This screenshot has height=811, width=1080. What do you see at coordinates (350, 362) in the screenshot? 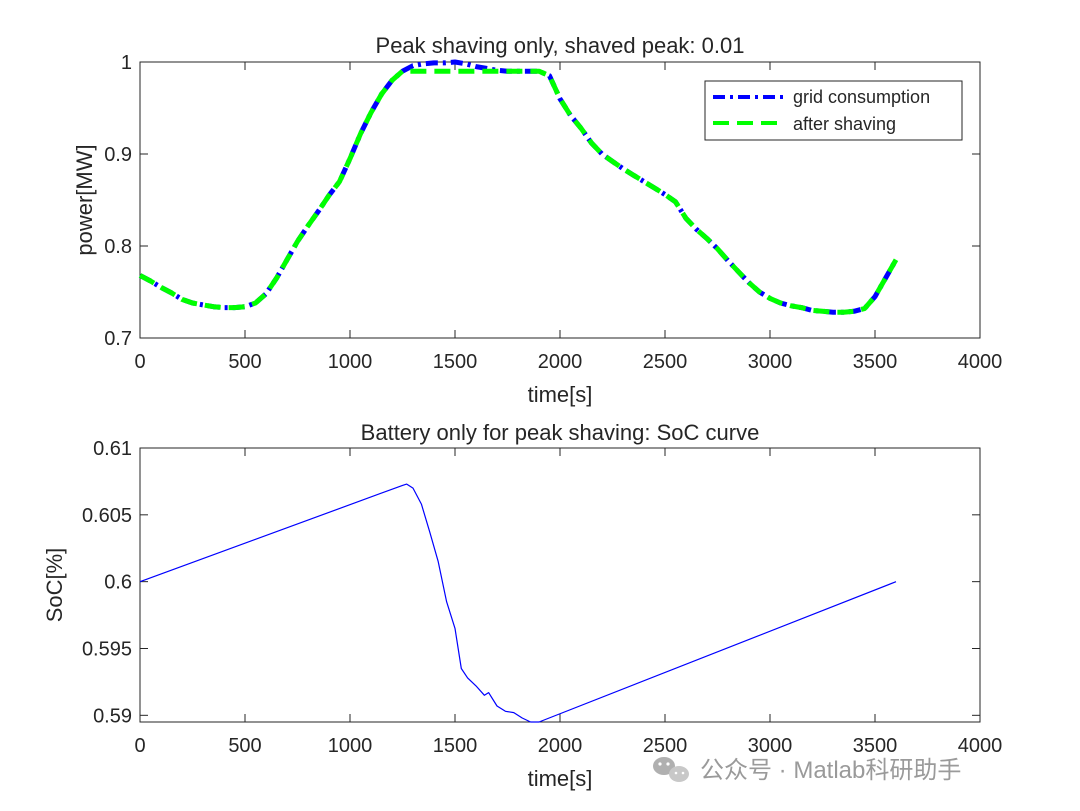
I see `power-x-tick-label: 1000` at bounding box center [350, 362].